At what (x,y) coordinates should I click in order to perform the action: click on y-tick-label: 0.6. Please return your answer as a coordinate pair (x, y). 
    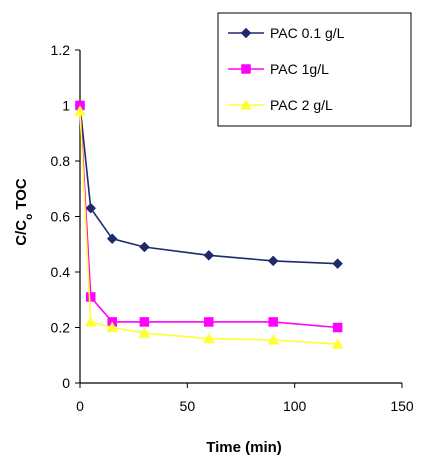
    Looking at the image, I should click on (61, 217).